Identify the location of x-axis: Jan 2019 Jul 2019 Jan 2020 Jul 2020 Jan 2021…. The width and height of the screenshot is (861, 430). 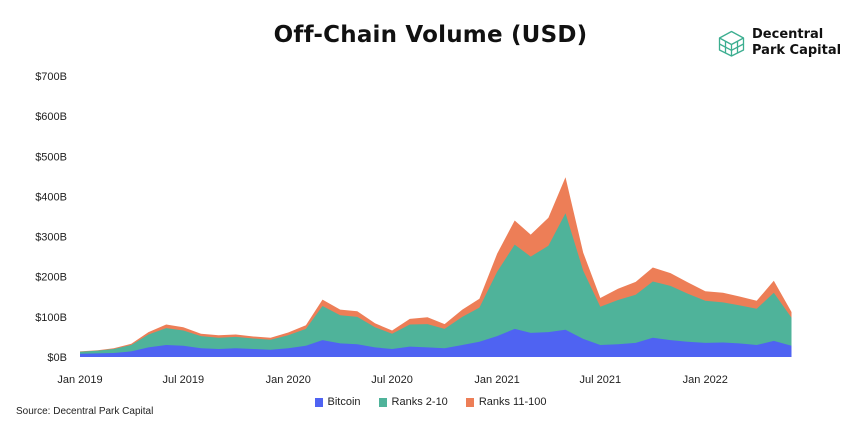
(392, 380).